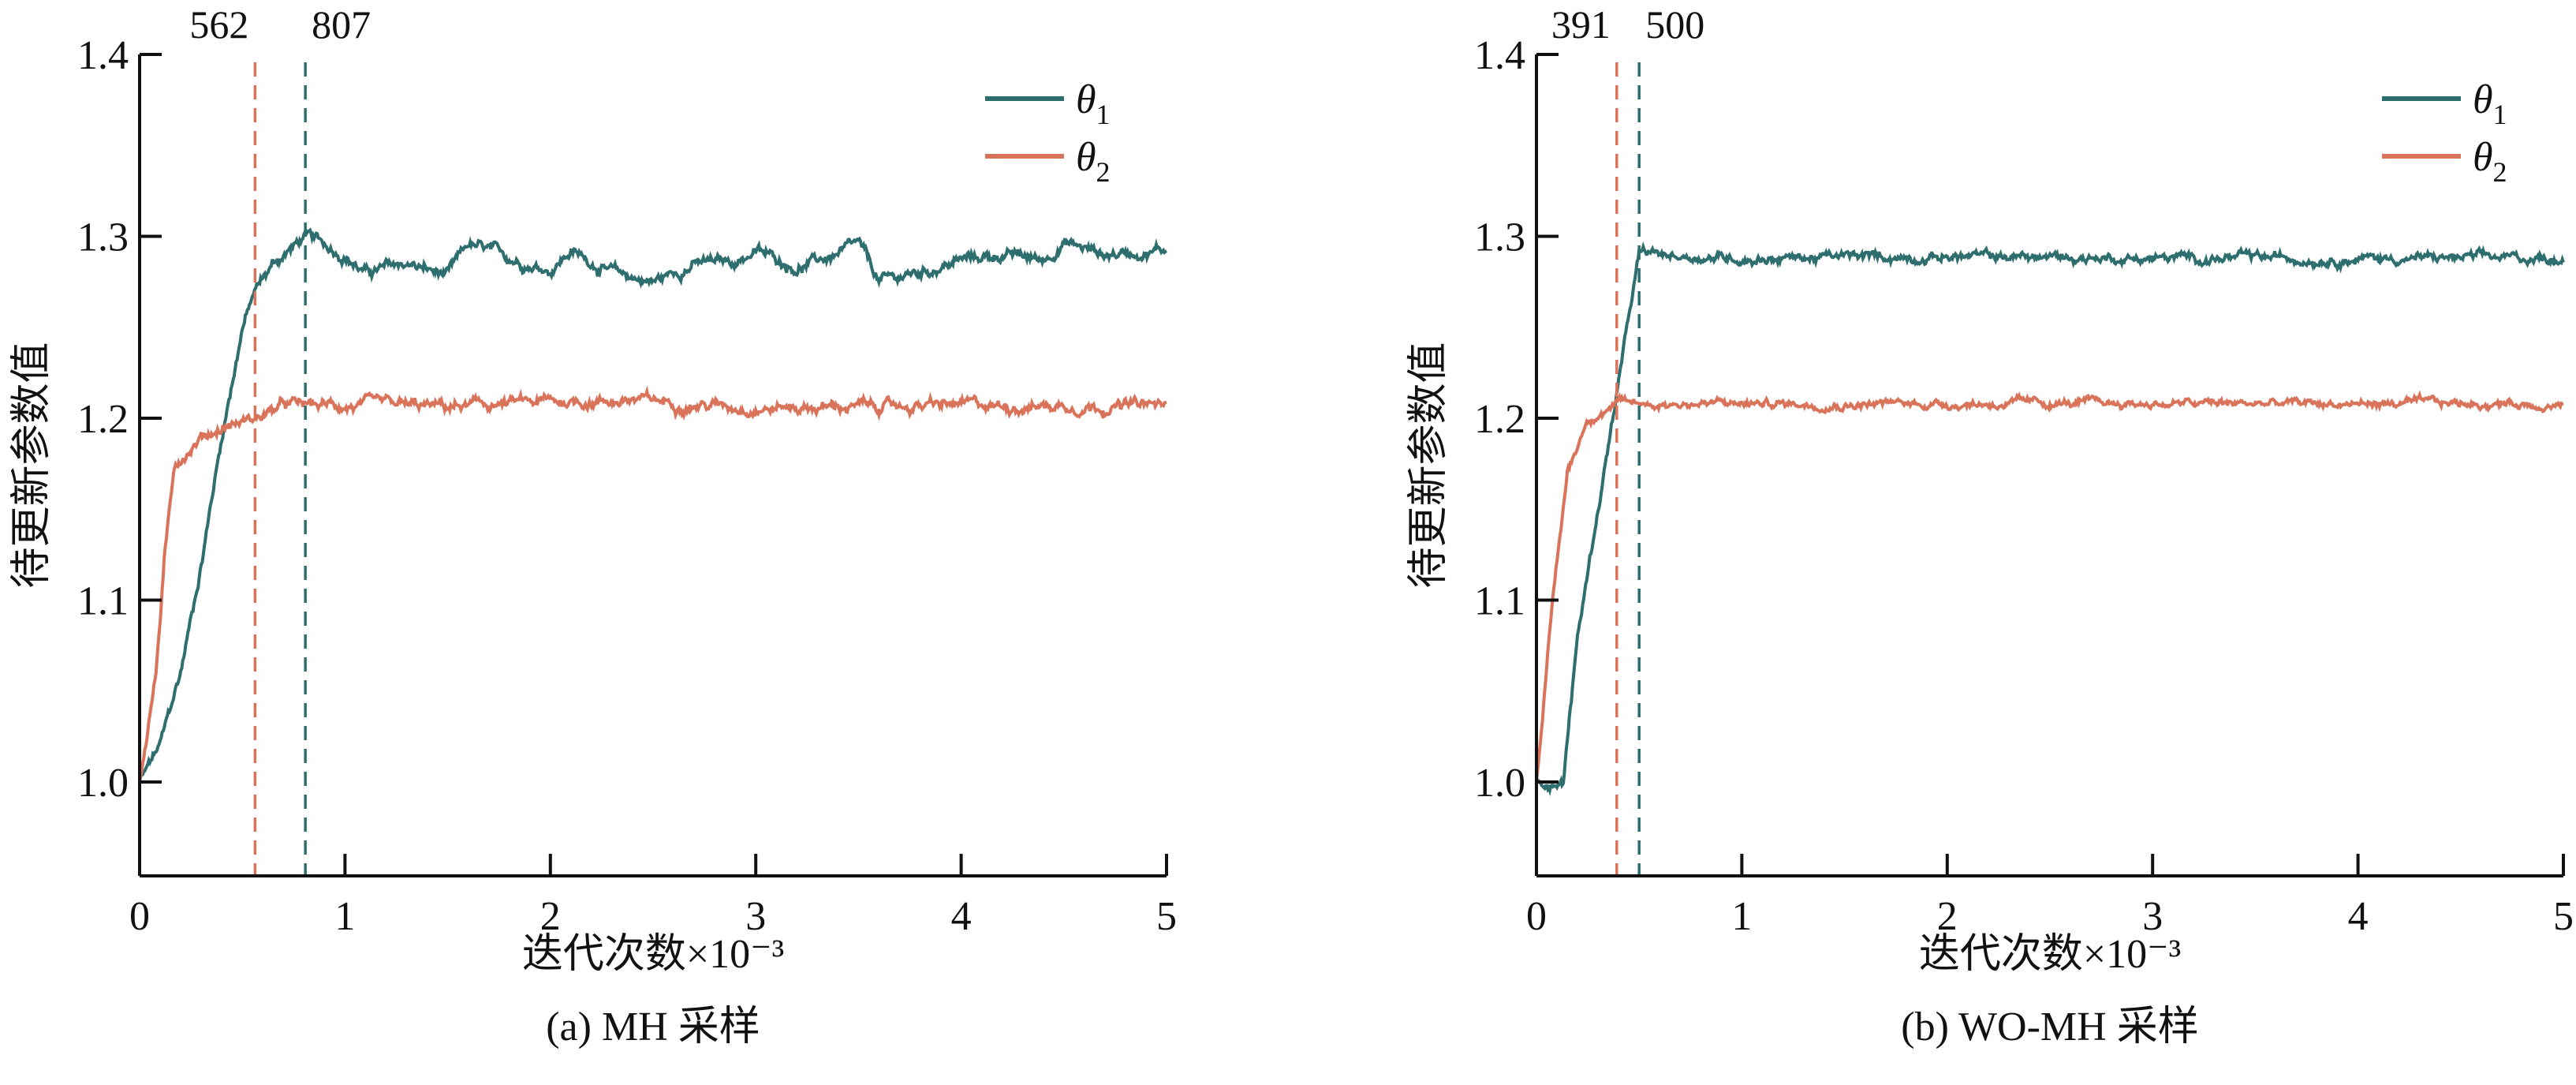 The image size is (2576, 1085). Describe the element at coordinates (2049, 1027) in the screenshot. I see `figure-caption: (b) WO-MH 采样` at that location.